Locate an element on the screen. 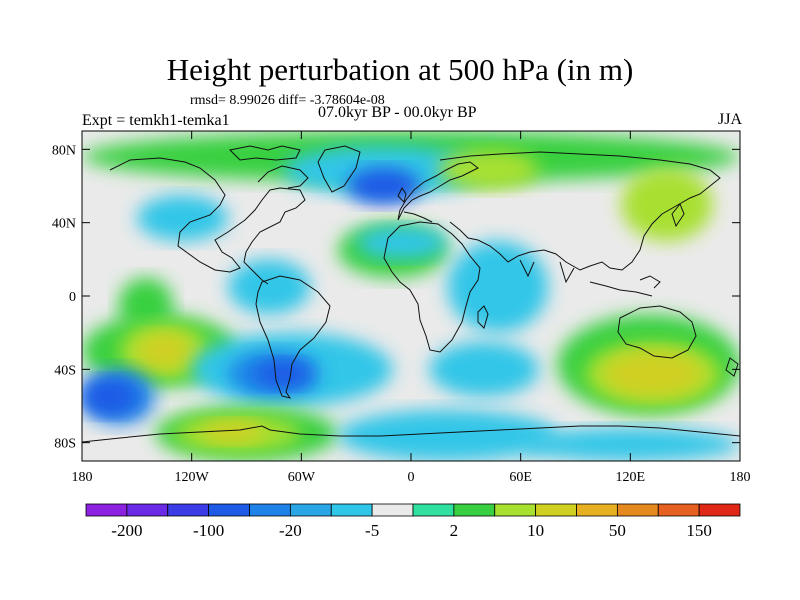  y-tick-label-0: 80N is located at coordinates (64, 150).